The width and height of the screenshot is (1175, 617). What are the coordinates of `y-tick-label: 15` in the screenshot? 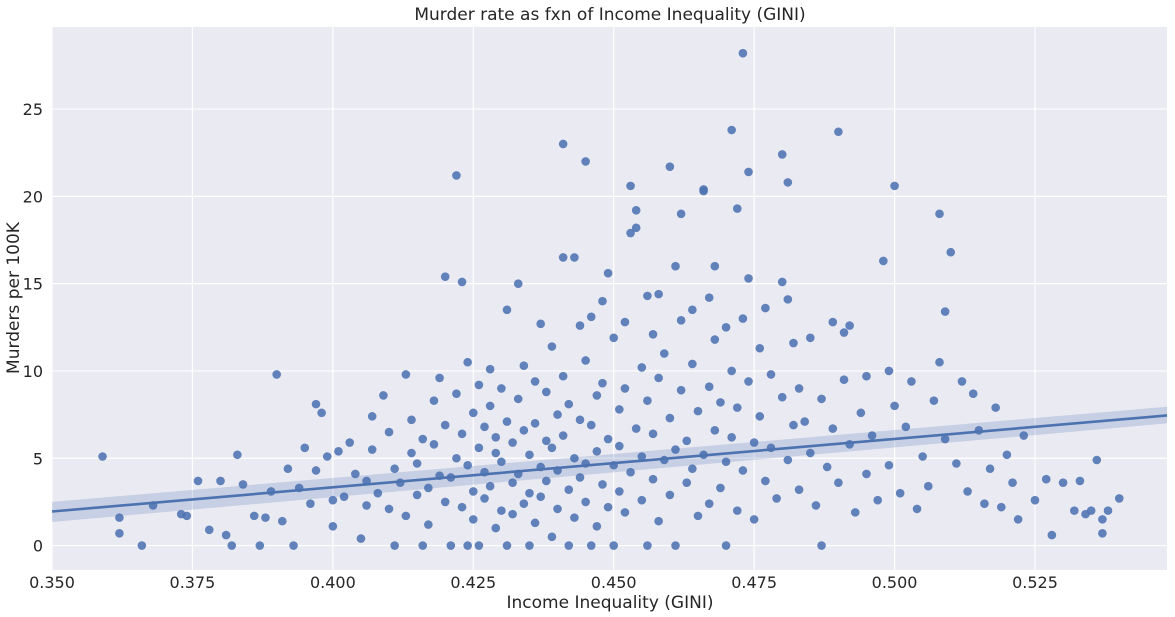 It's located at (33, 284).